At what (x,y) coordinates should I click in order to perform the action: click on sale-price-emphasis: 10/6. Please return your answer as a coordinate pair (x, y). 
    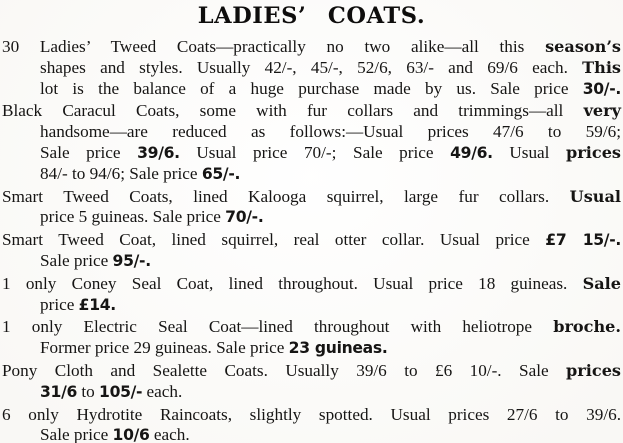
    Looking at the image, I should click on (131, 434).